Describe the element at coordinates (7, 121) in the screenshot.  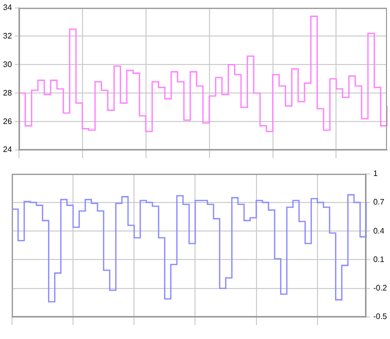
I see `y-tick-label: 26` at that location.